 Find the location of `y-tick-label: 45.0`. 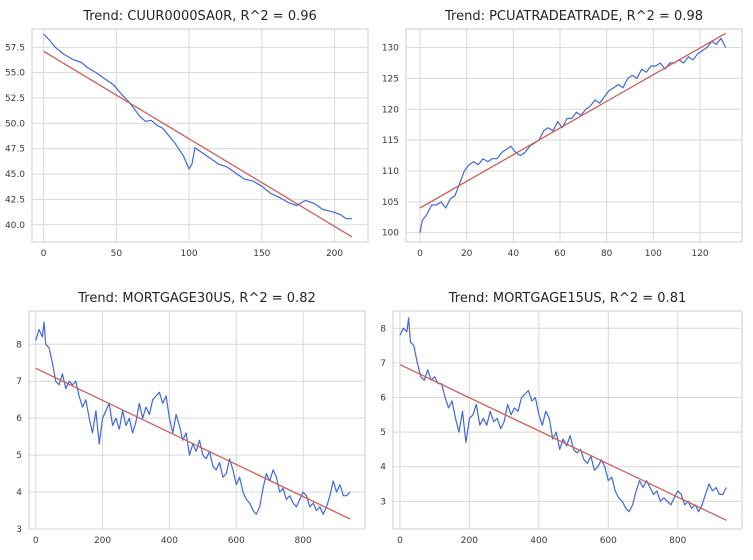

y-tick-label: 45.0 is located at coordinates (15, 175).